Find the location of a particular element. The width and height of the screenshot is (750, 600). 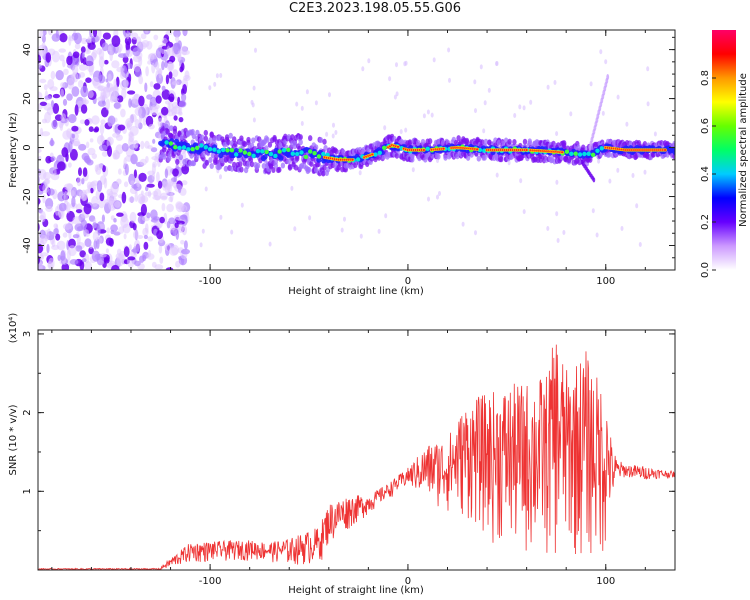

spectrogram-ytick-0: -40 is located at coordinates (27, 245).